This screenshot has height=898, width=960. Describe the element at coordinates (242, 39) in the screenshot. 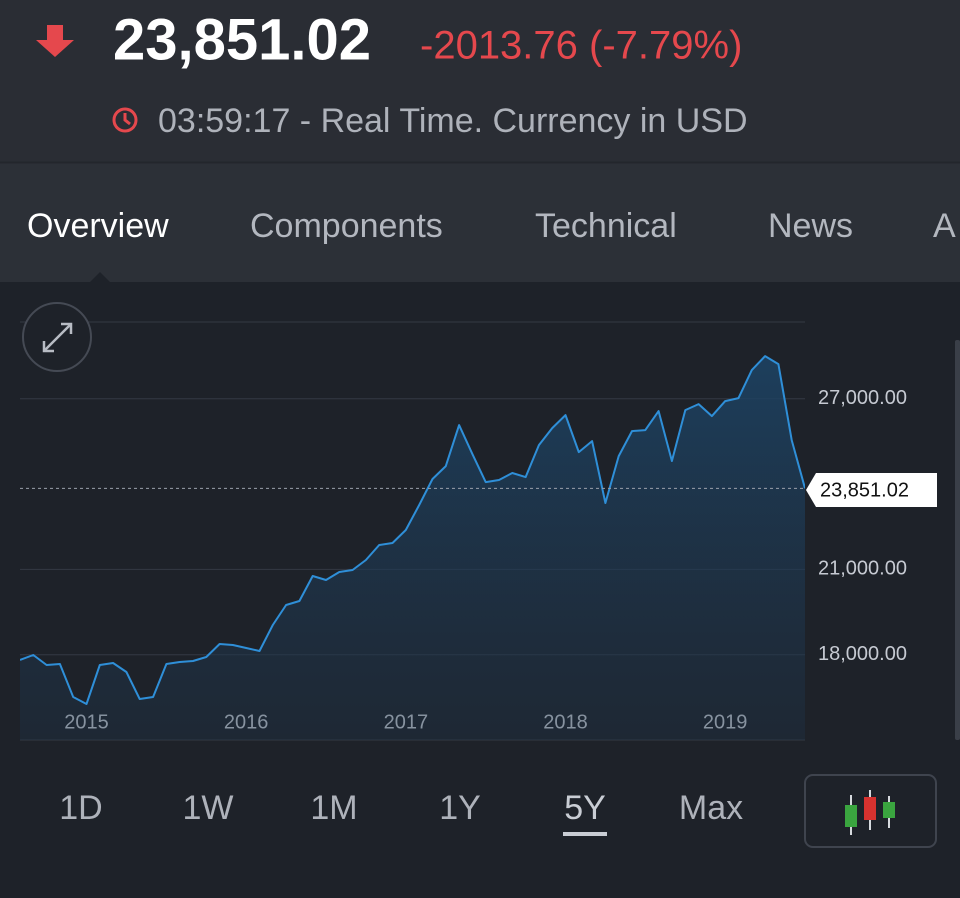

I see `price: 23,851.02` at that location.